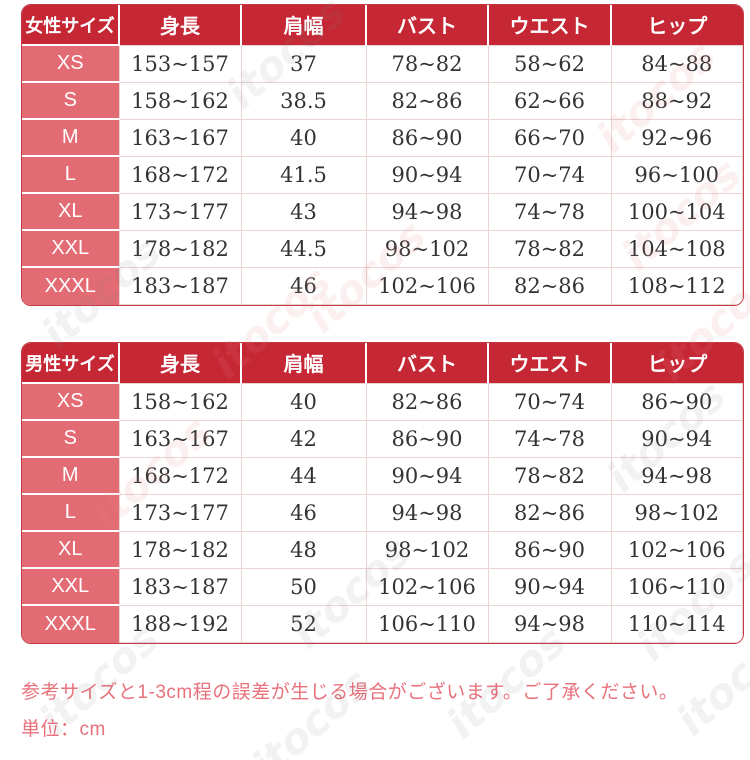  I want to click on table-row: M 163~167 40 86~90 66~70 92~96, so click(382, 137).